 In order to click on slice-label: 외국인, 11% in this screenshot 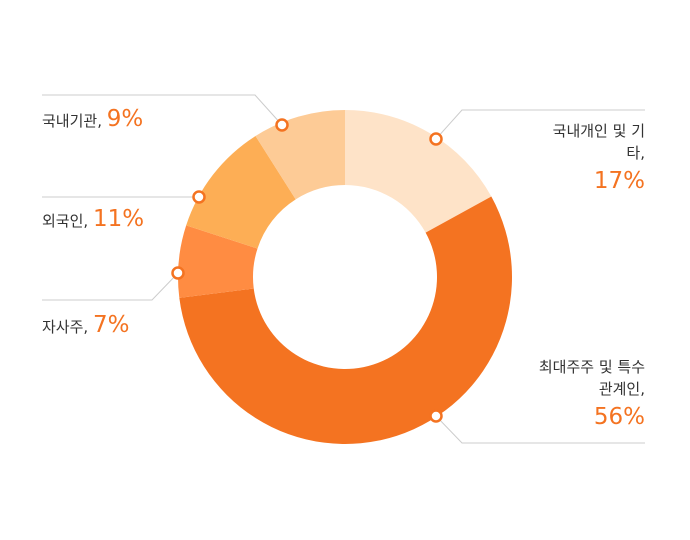, I will do `click(93, 220)`.